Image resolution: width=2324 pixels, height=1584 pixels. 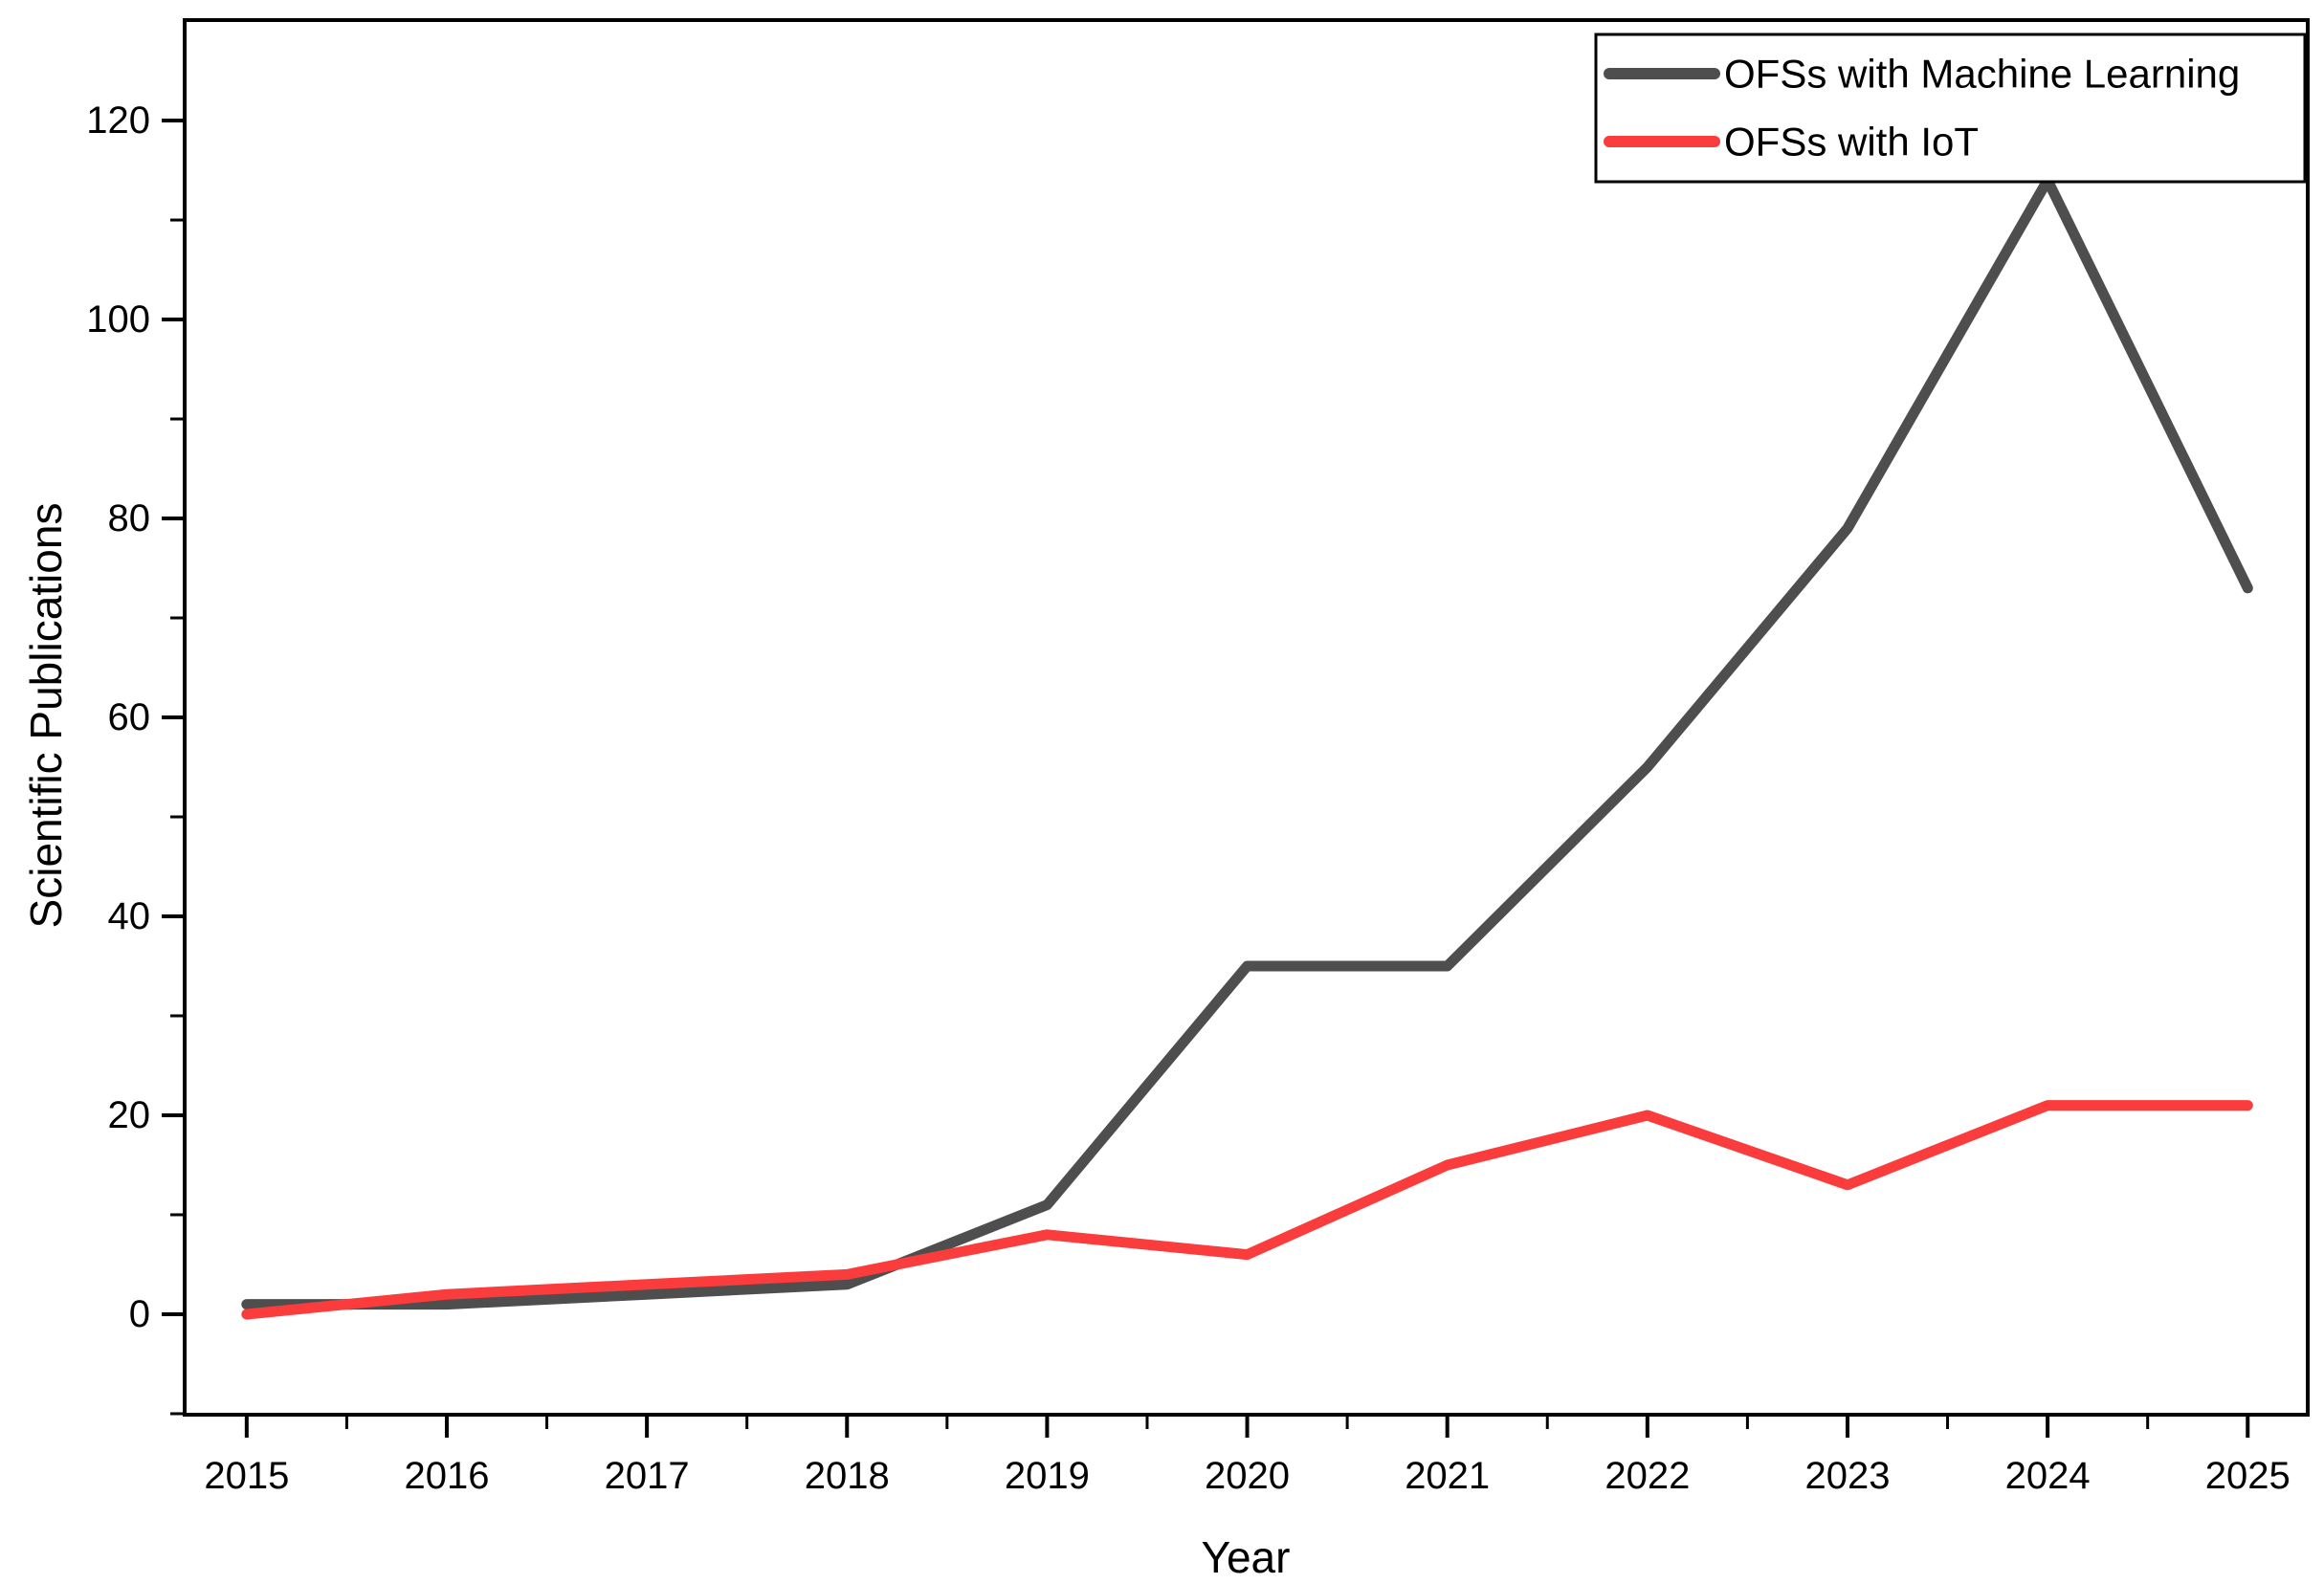 I want to click on x-tick-label: 2021, so click(x=1447, y=1476).